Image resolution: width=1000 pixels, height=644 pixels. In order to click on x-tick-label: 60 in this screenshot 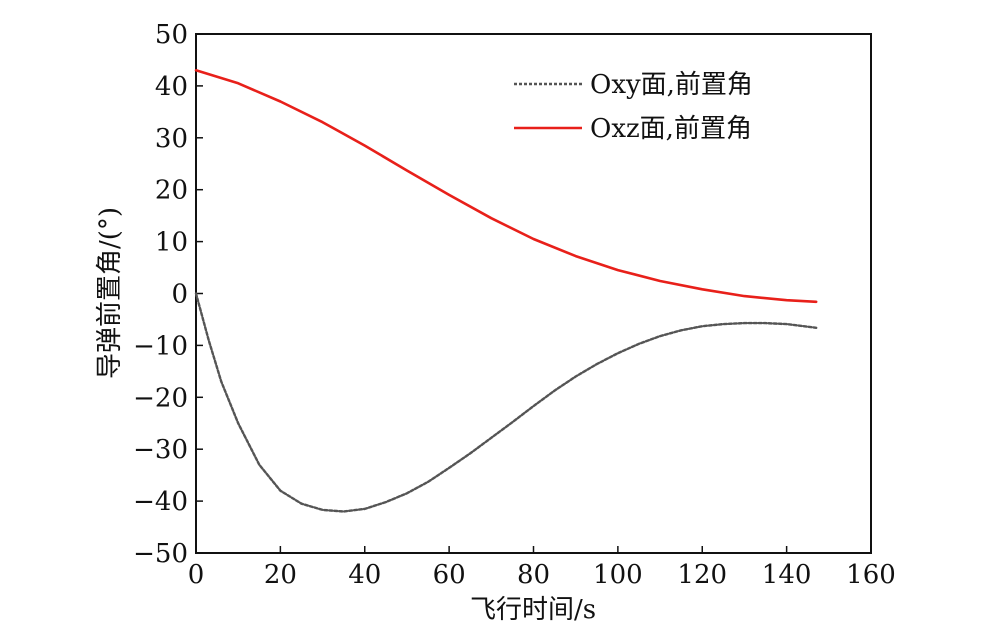, I will do `click(449, 575)`.